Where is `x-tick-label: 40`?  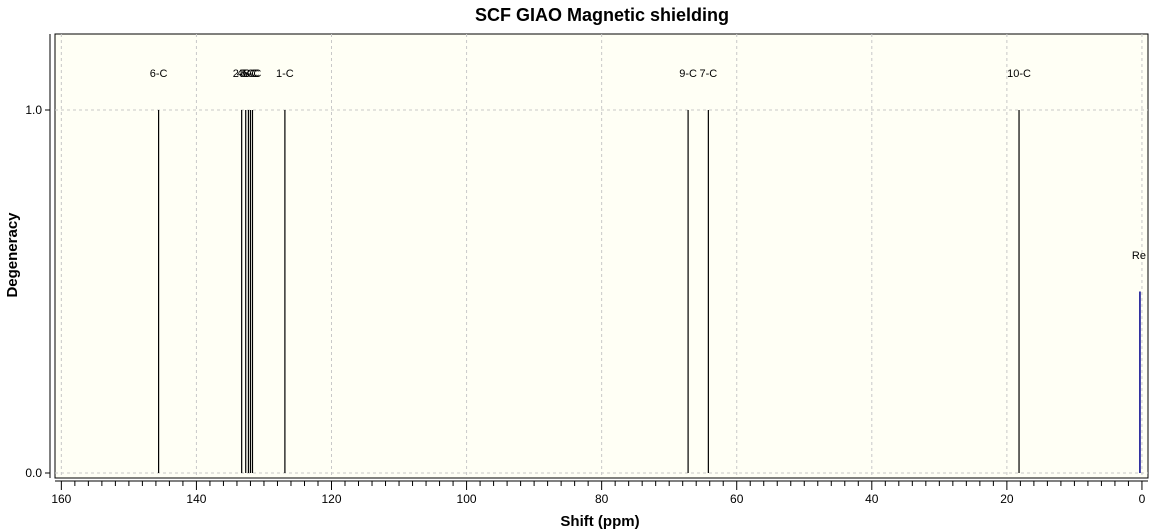 x-tick-label: 40 is located at coordinates (872, 499).